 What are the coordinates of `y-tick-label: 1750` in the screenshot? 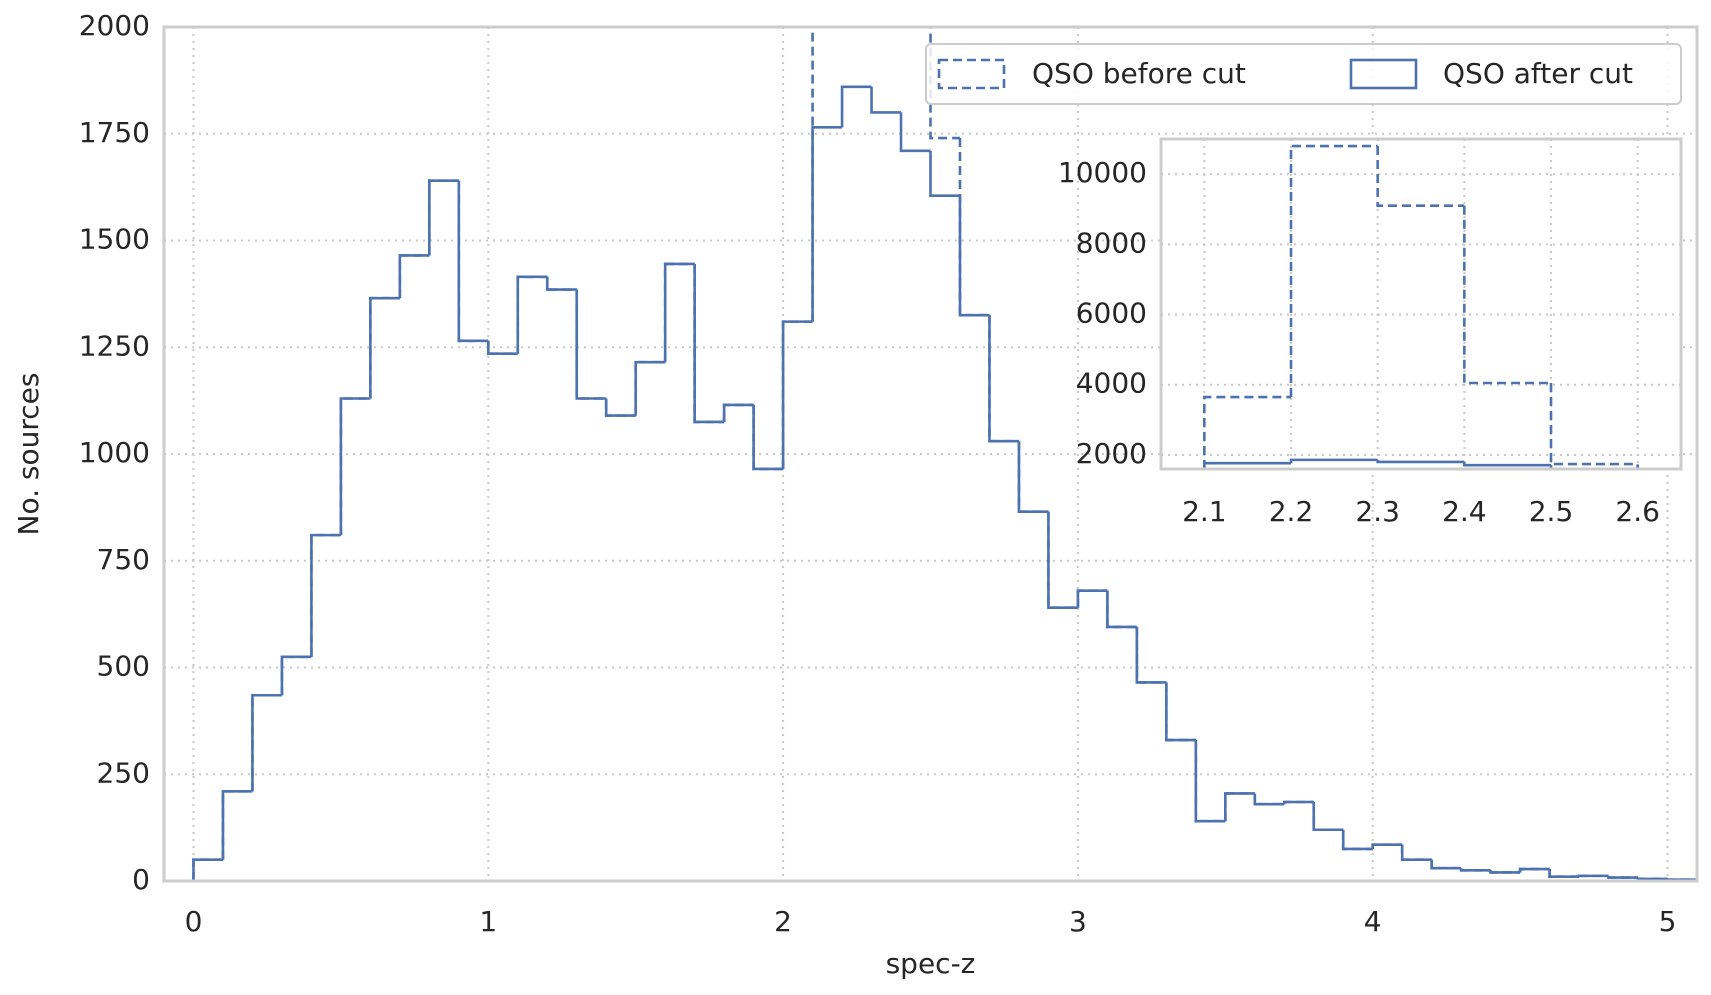 It's located at (114, 132).